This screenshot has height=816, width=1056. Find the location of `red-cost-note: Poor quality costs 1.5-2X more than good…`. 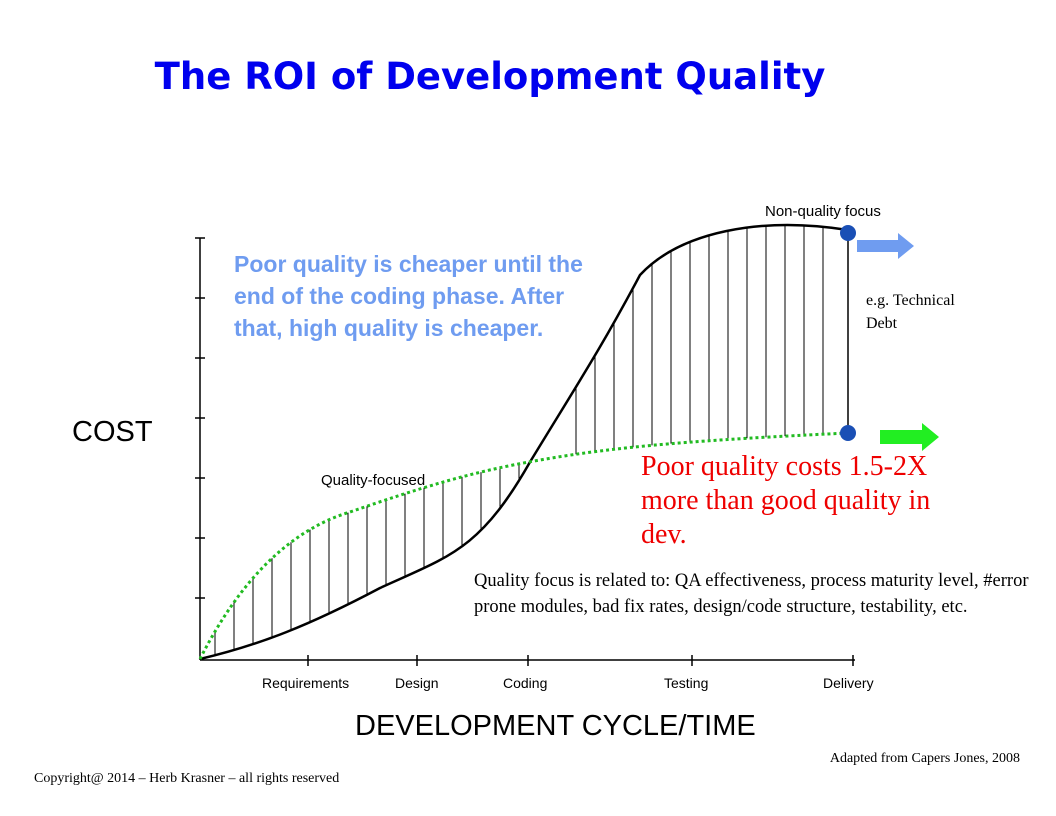

red-cost-note: Poor quality costs 1.5-2X more than good… is located at coordinates (786, 500).